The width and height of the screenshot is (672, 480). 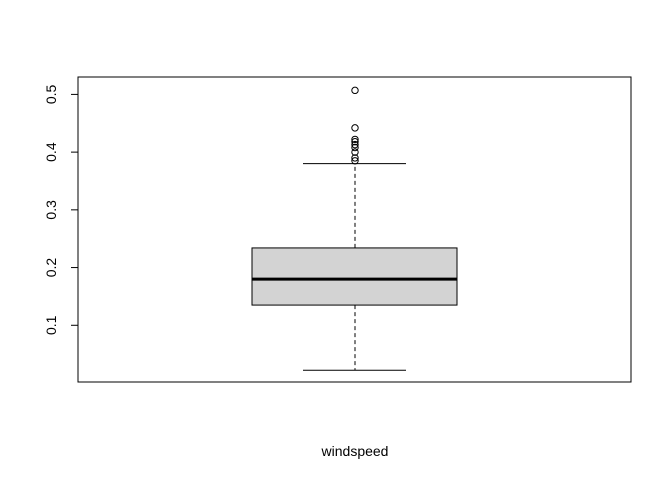 I want to click on y-tick-label: 0.4, so click(x=51, y=152).